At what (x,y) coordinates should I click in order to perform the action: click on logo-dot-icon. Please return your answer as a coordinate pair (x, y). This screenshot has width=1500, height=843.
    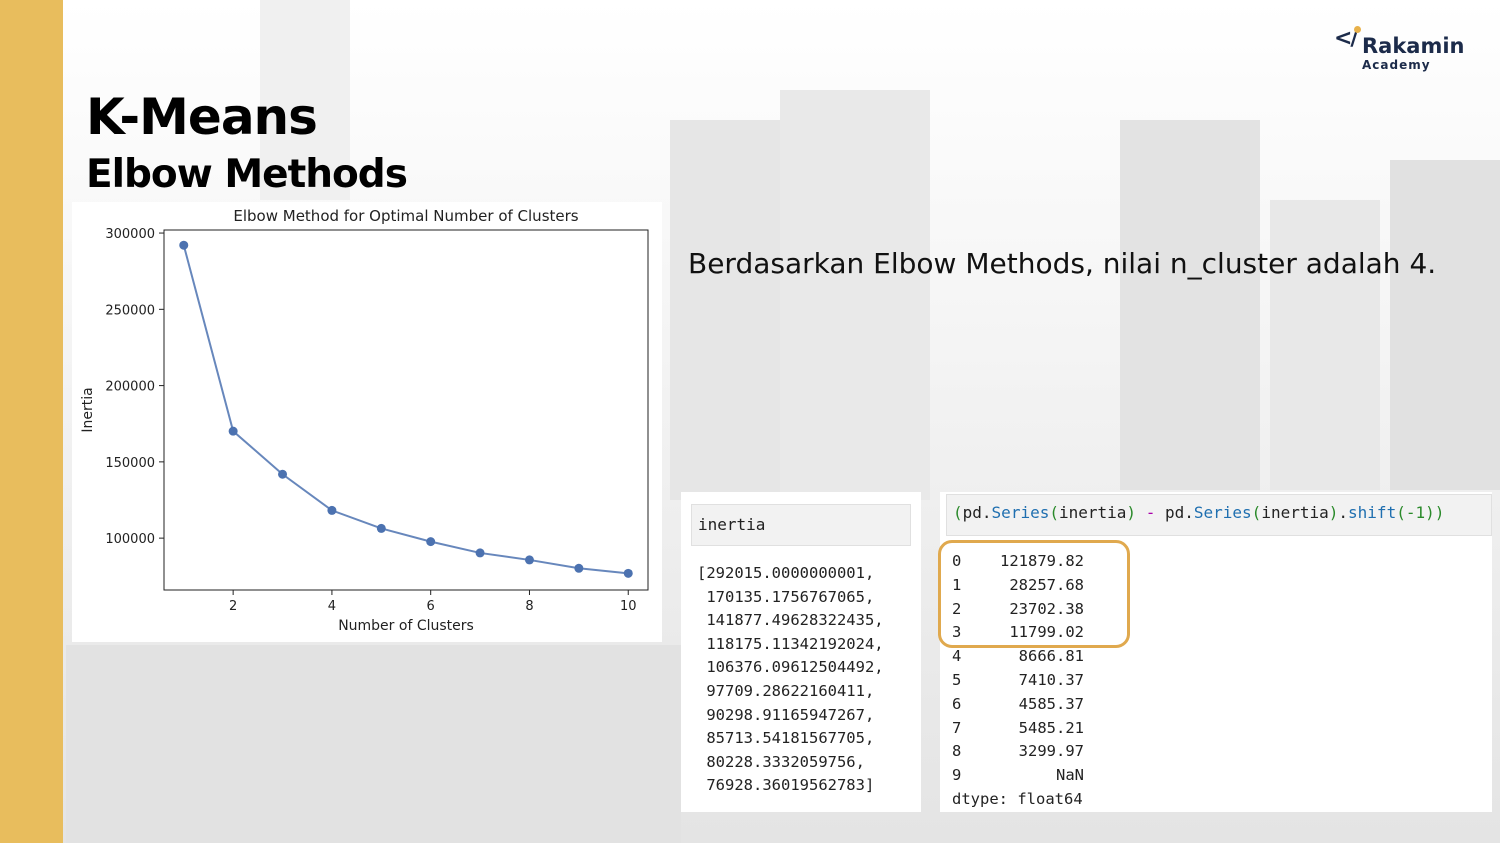
    Looking at the image, I should click on (1357, 29).